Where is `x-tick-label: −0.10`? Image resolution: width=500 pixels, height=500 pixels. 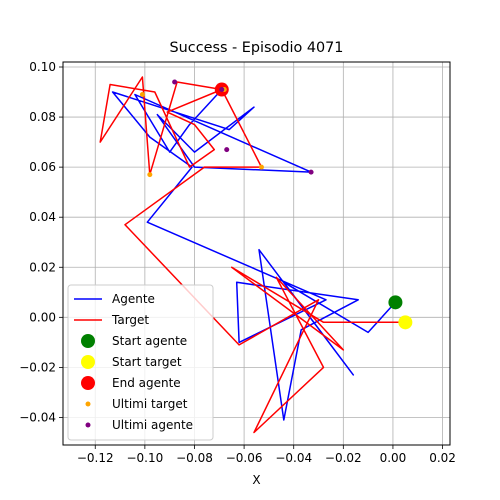 x-tick-label: −0.10 is located at coordinates (144, 458).